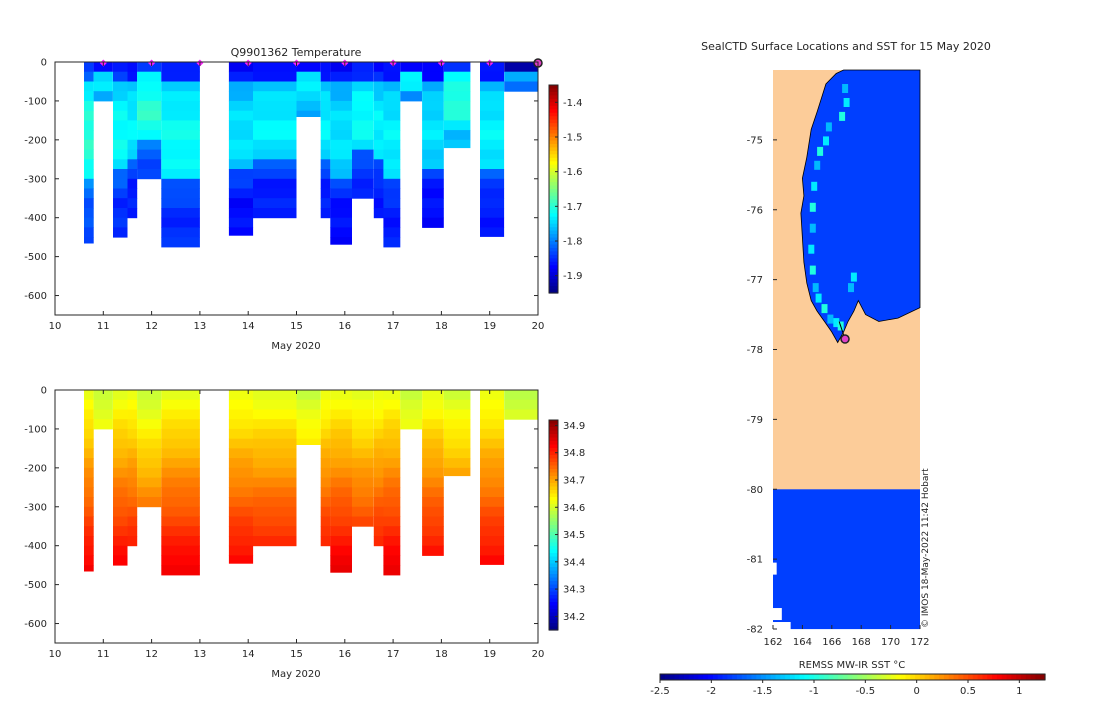 Image resolution: width=1100 pixels, height=704 pixels. I want to click on map-y-tick-label: -81, so click(755, 560).